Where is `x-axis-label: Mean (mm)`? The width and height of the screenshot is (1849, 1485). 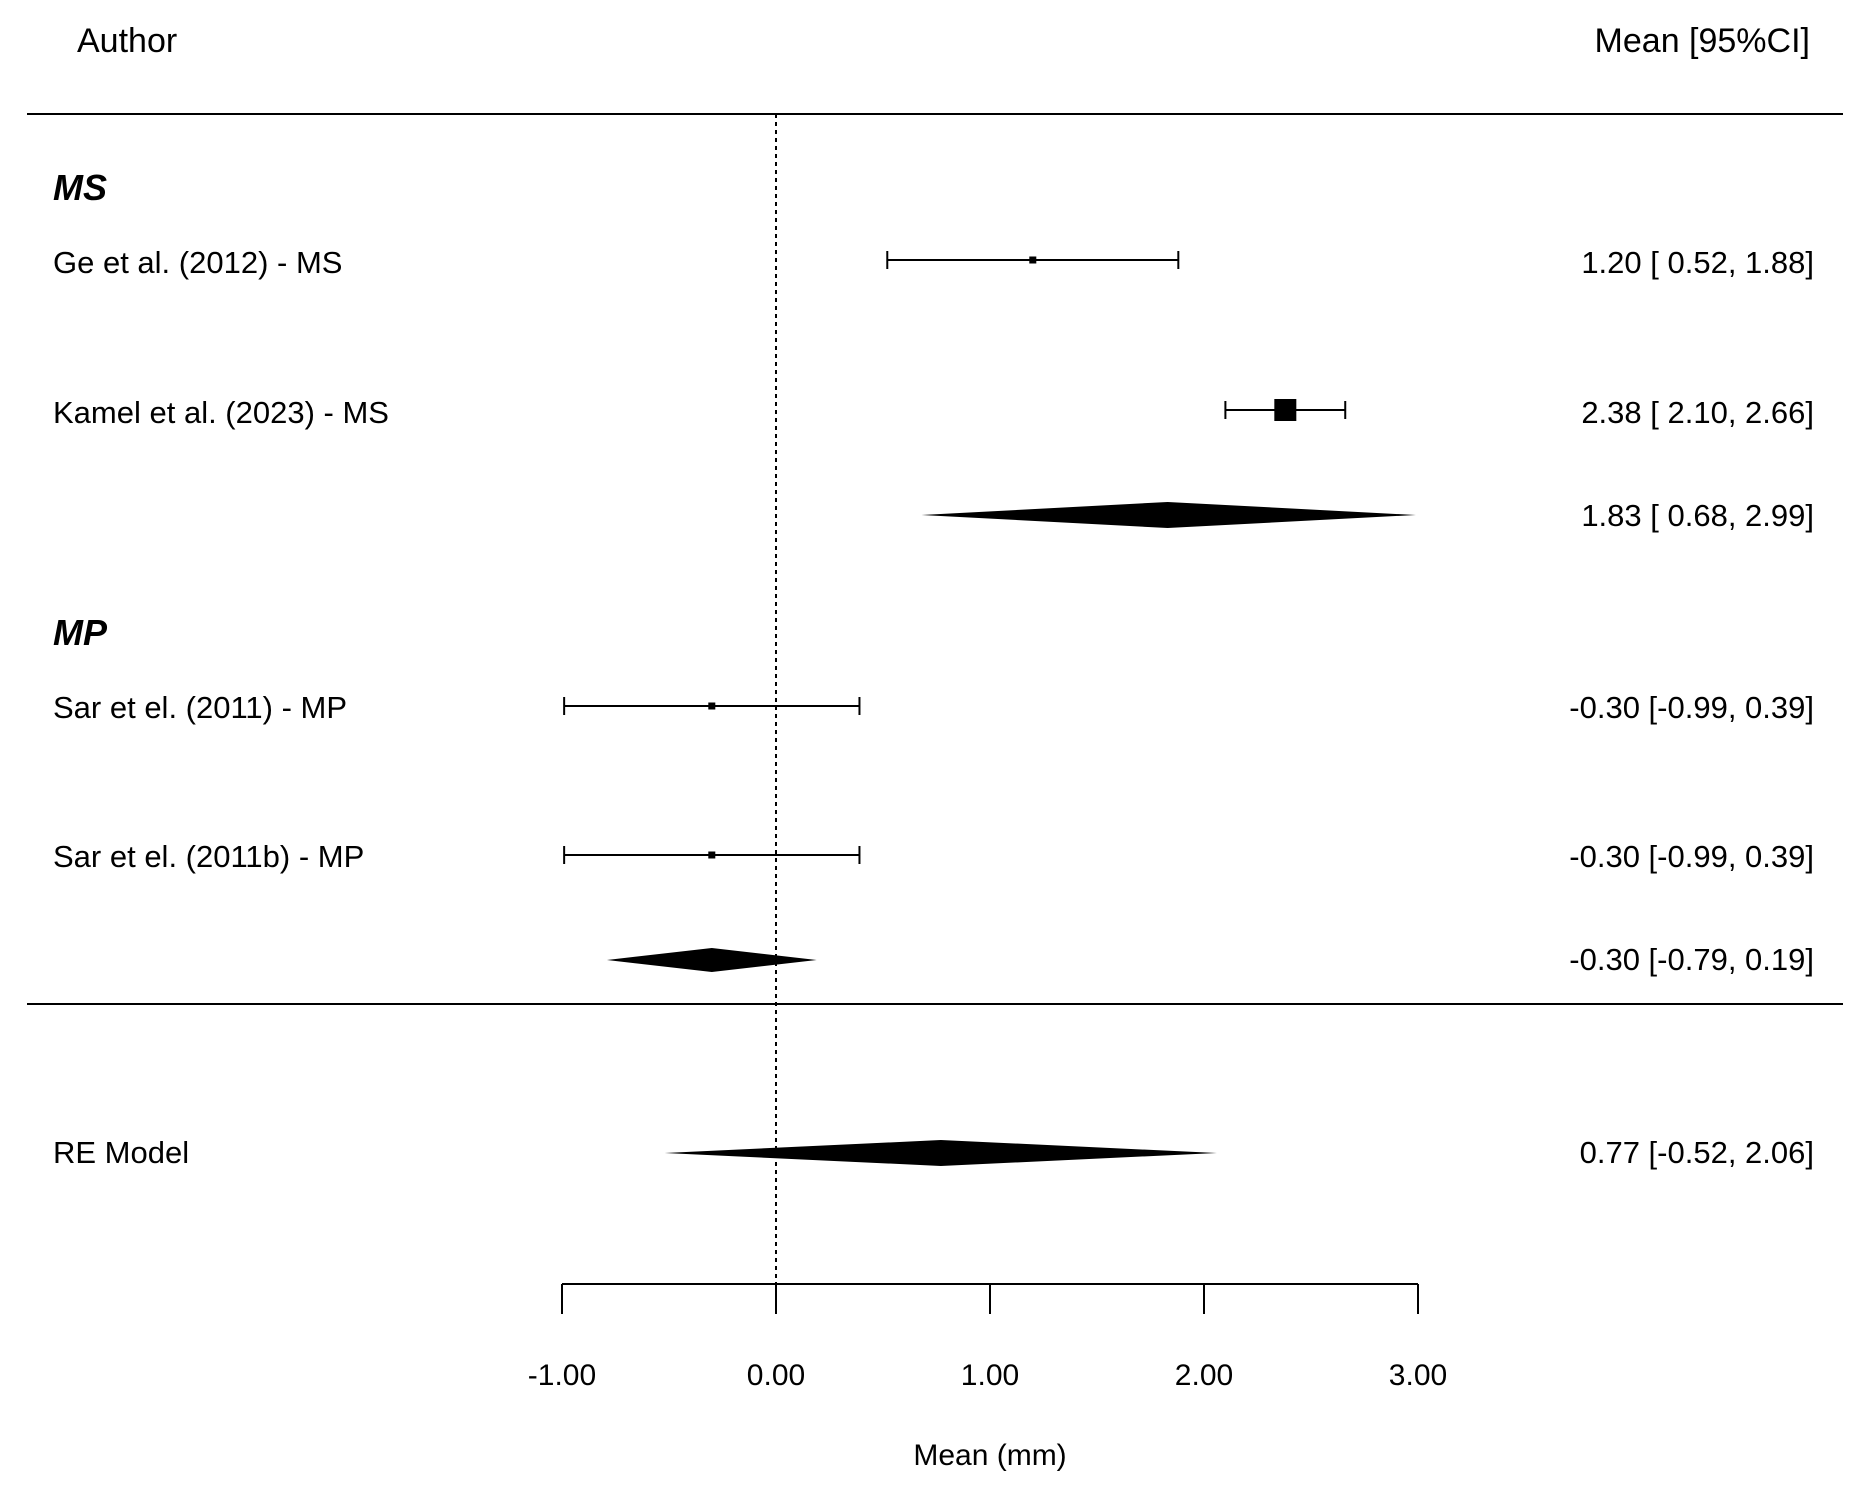
x-axis-label: Mean (mm) is located at coordinates (989, 1455).